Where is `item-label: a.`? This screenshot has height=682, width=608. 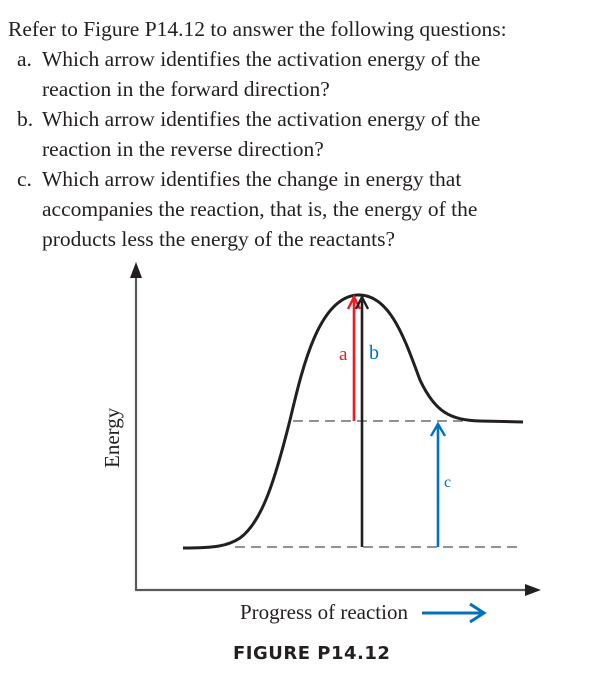
item-label: a. is located at coordinates (24, 59).